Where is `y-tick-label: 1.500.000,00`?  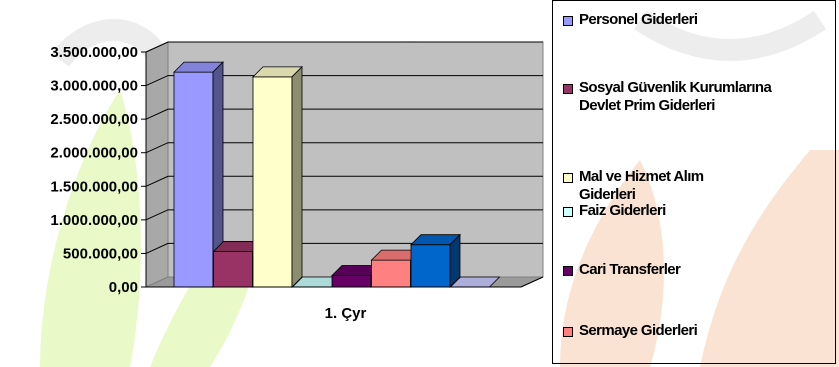 y-tick-label: 1.500.000,00 is located at coordinates (94, 186).